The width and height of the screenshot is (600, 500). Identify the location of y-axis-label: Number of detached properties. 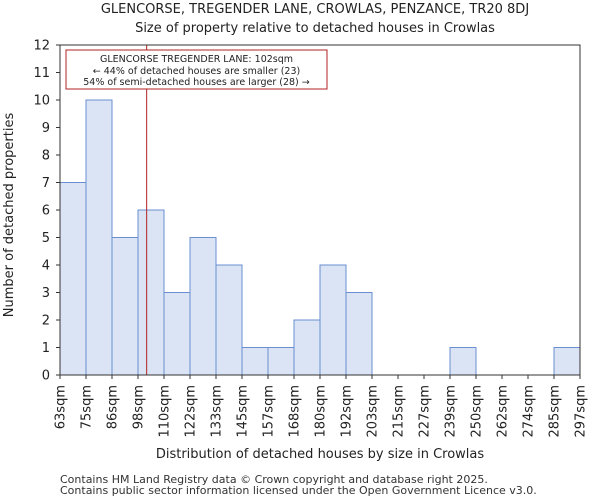
(9, 215).